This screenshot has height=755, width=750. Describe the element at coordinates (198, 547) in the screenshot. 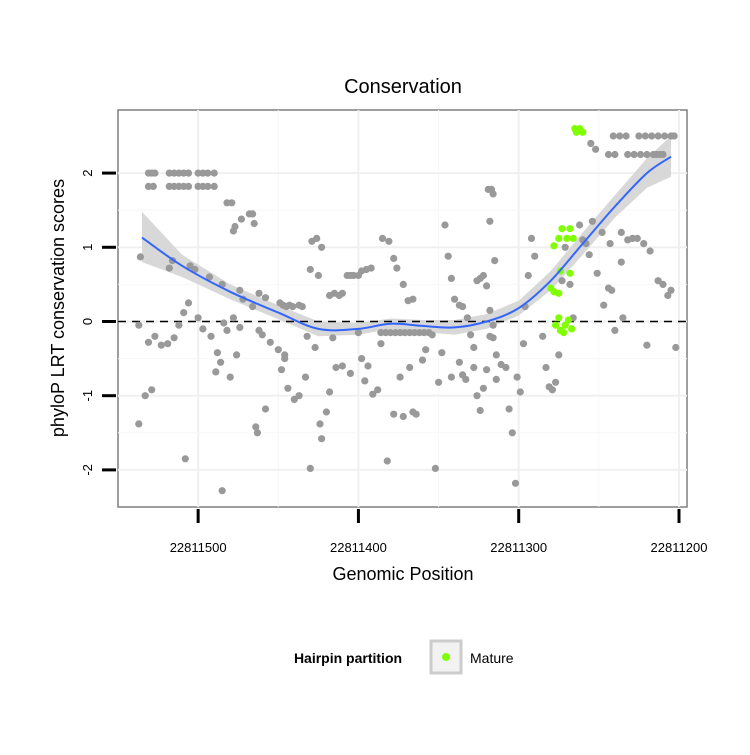

I see `x-tick-label: 22811500` at that location.